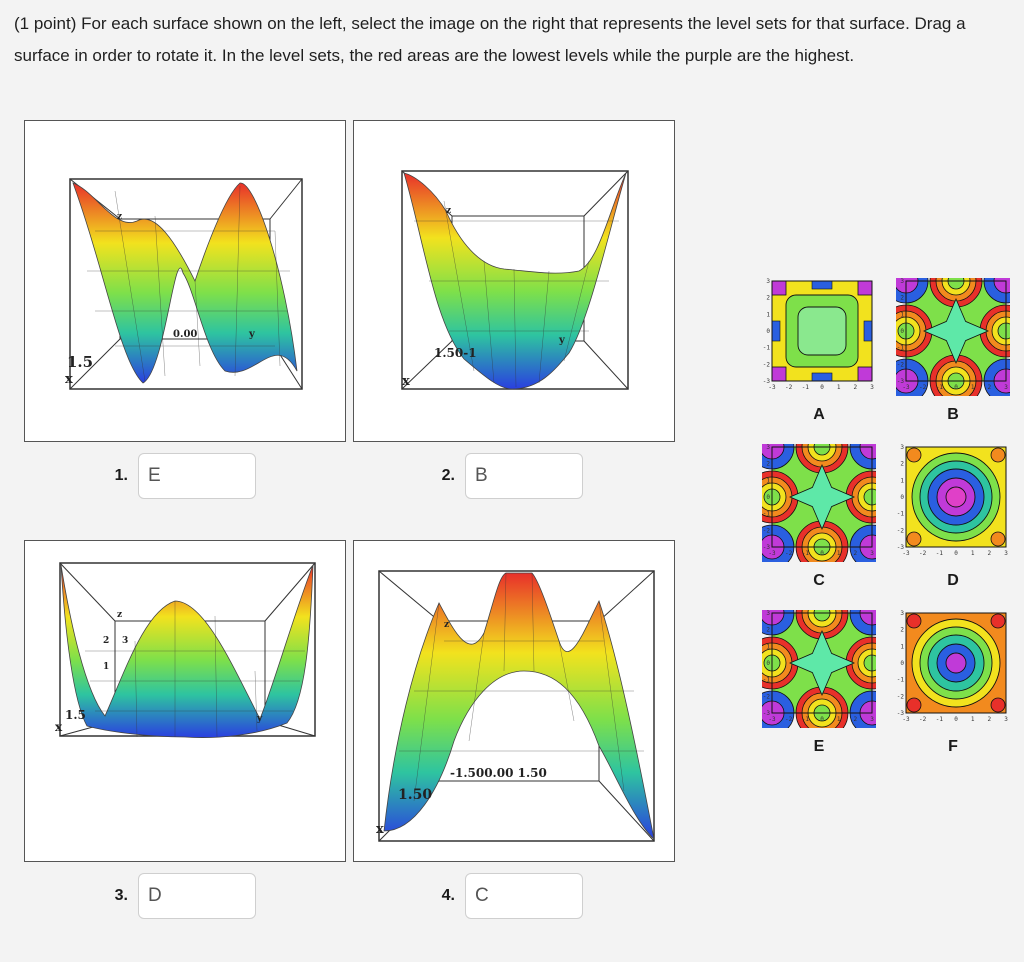 Image resolution: width=1024 pixels, height=962 pixels. I want to click on axis-label: z, so click(446, 625).